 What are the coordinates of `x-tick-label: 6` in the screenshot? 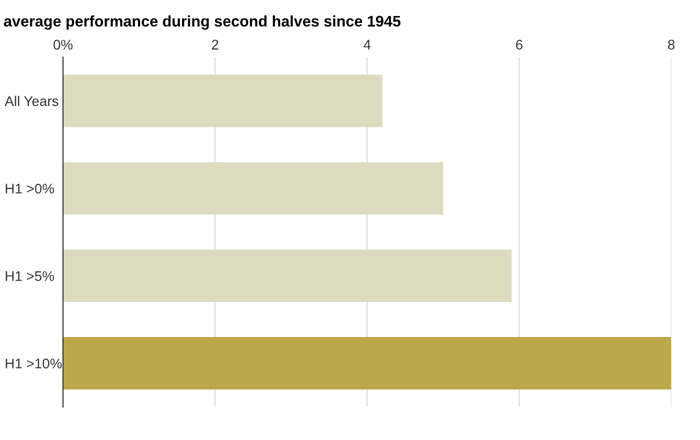 It's located at (519, 45).